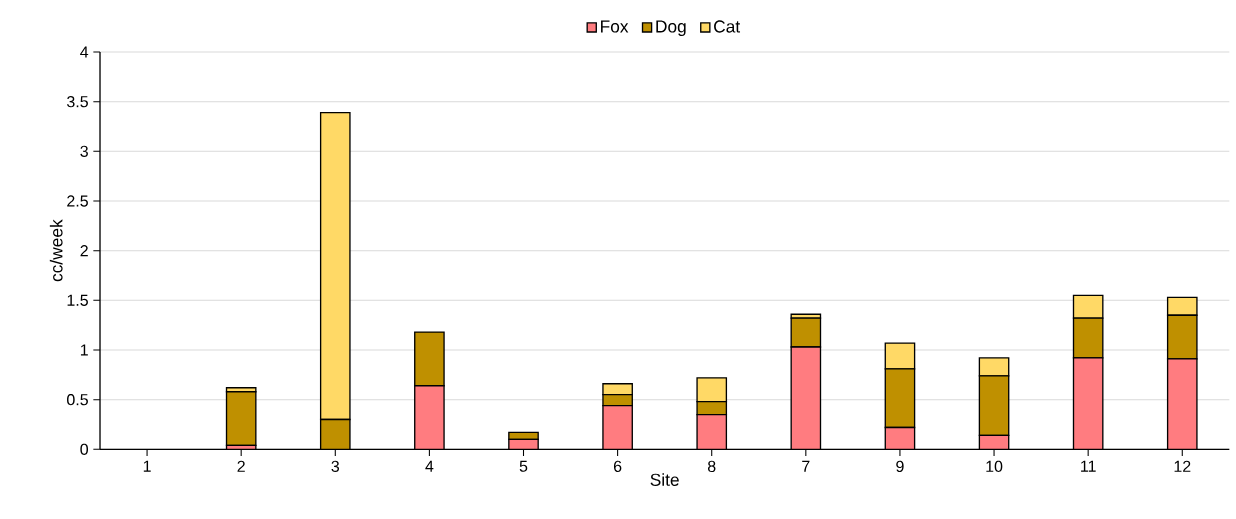 The width and height of the screenshot is (1236, 519). Describe the element at coordinates (523, 466) in the screenshot. I see `x-tick-label: 5` at that location.